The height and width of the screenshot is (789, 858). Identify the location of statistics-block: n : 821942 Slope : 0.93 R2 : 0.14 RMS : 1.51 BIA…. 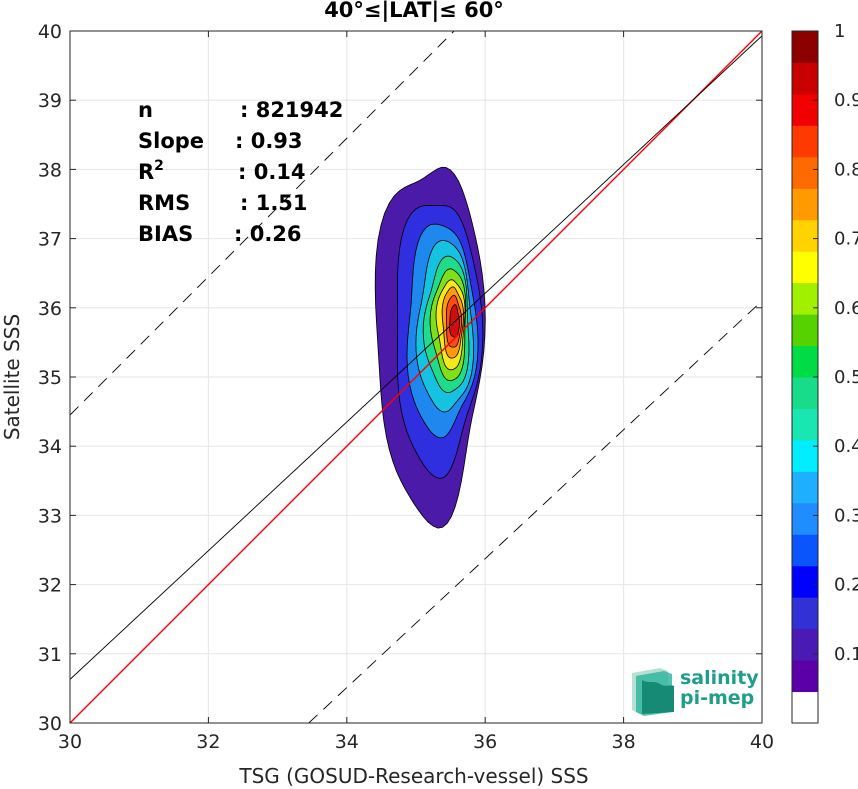
(240, 172).